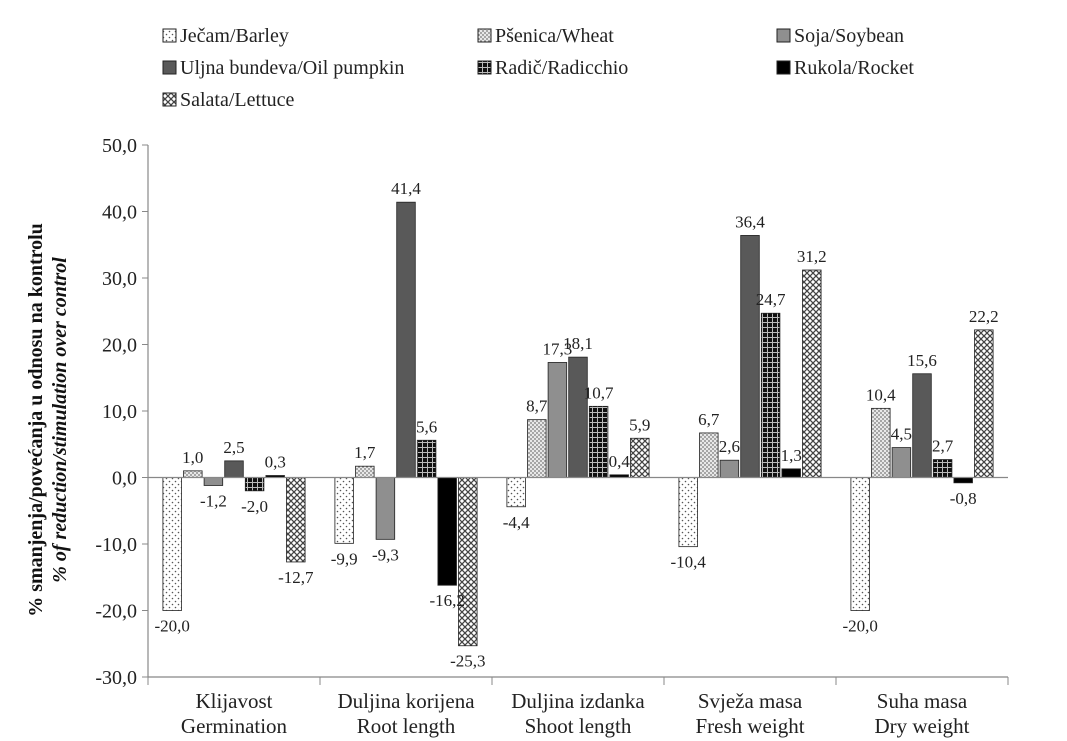 This screenshot has width=1067, height=741. I want to click on data-label: -12,7, so click(296, 577).